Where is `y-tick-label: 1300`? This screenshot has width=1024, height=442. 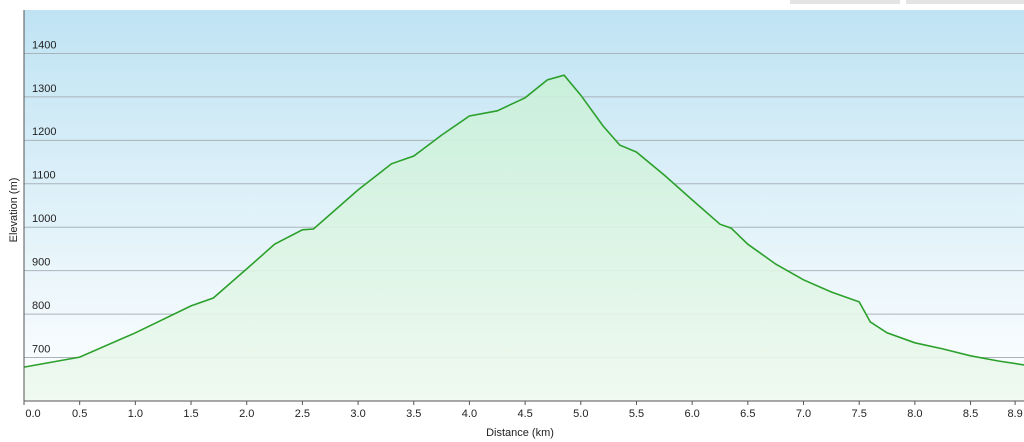
y-tick-label: 1300 is located at coordinates (44, 89).